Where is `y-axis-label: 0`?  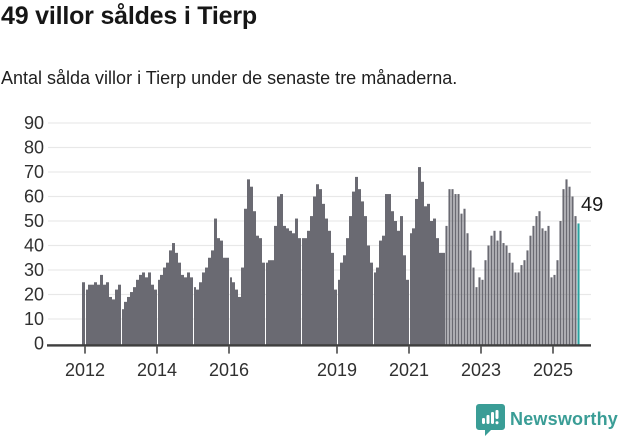
y-axis-label: 0 is located at coordinates (39, 344).